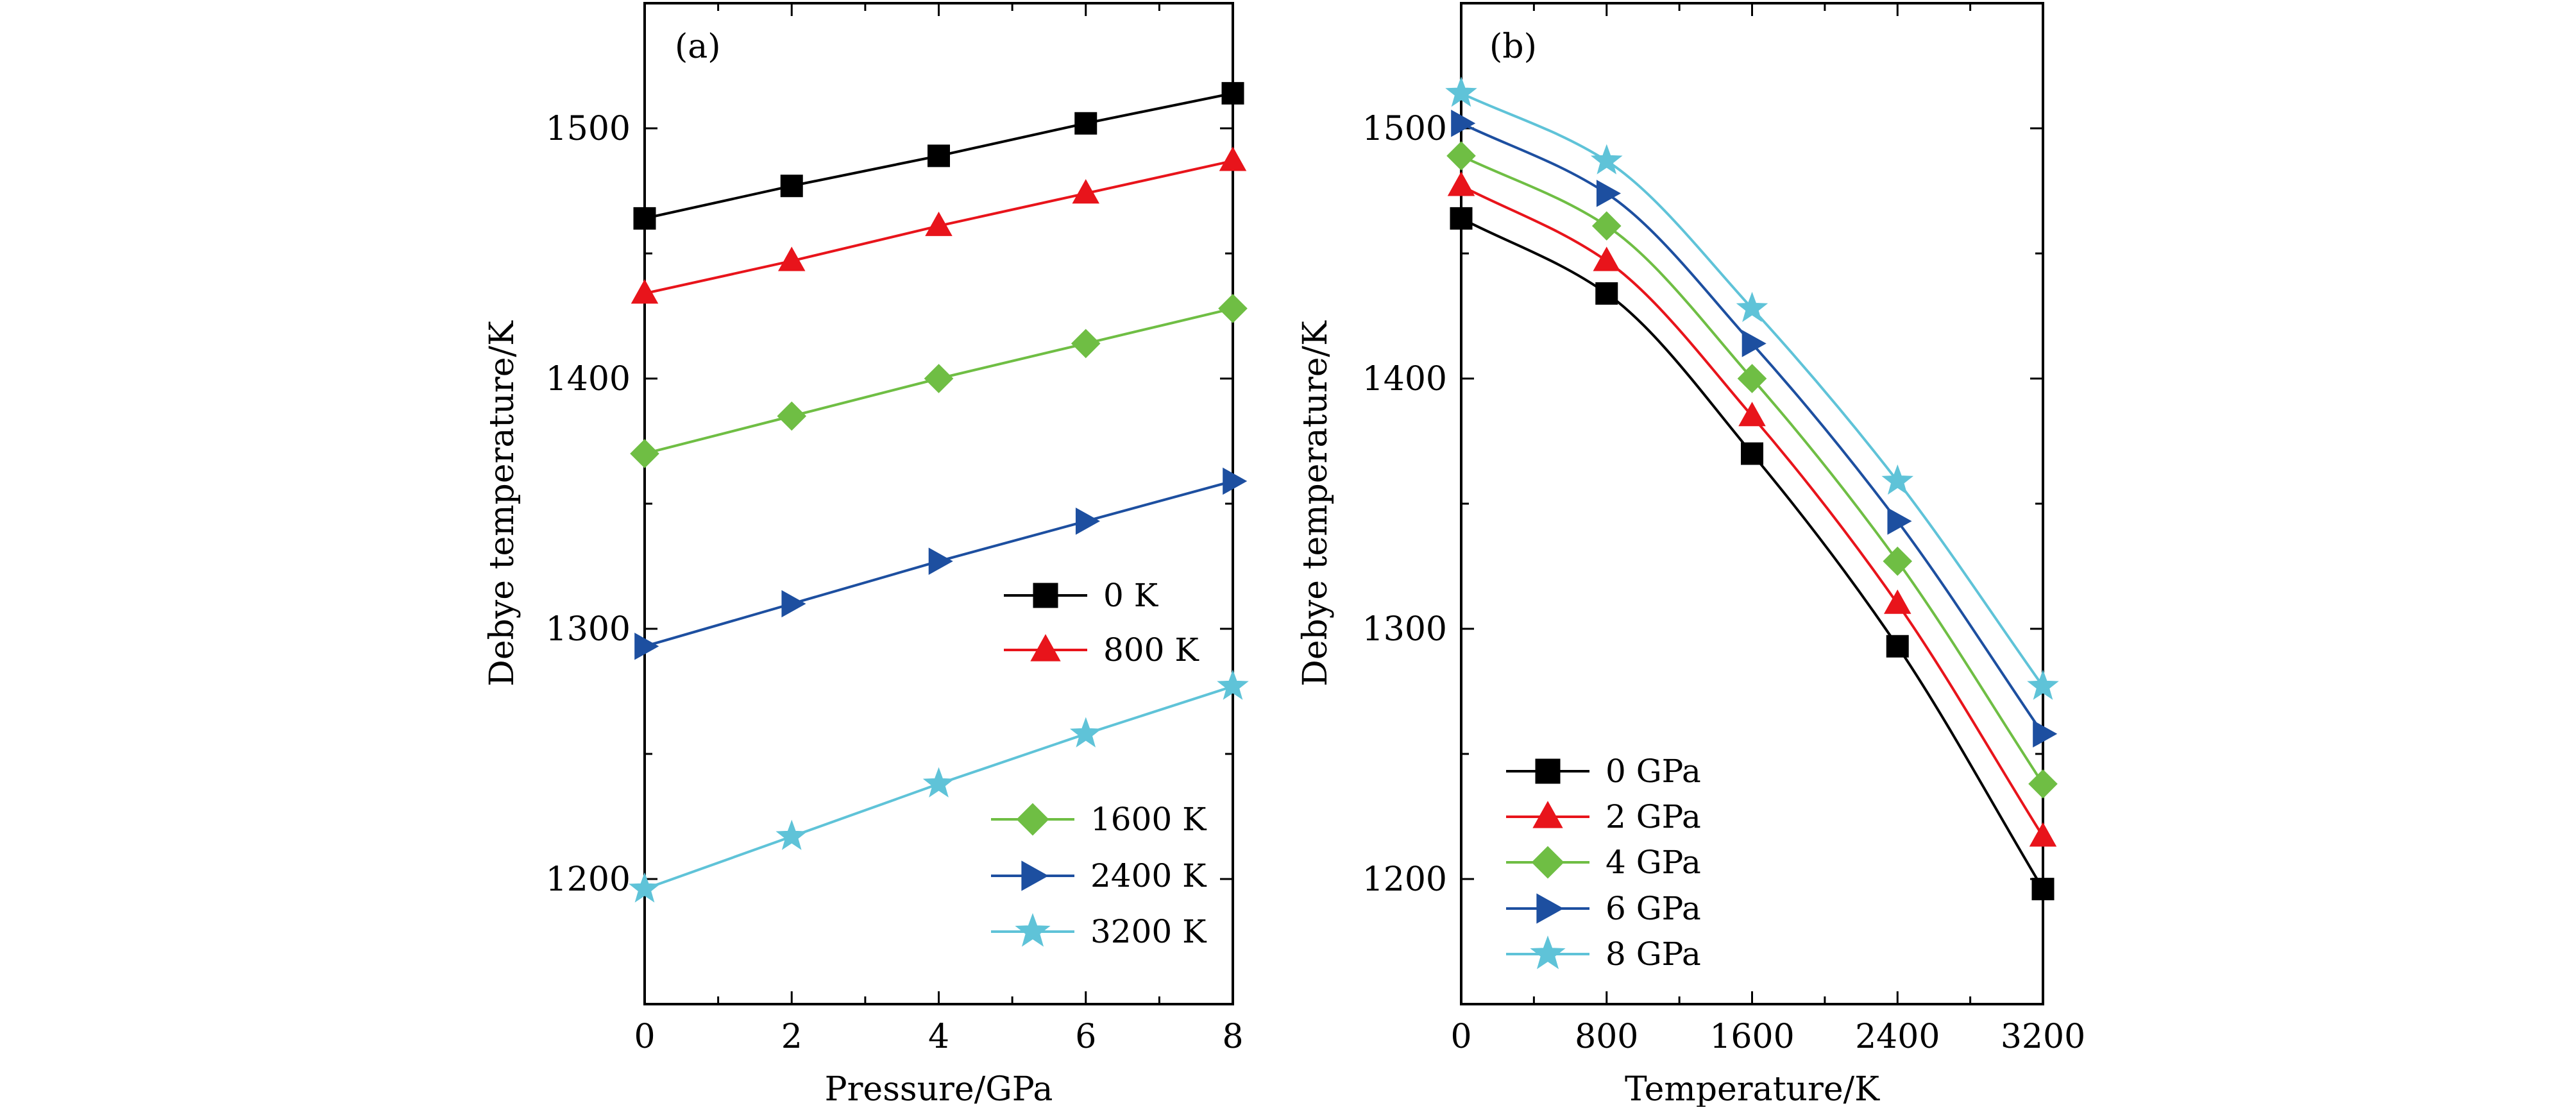 The height and width of the screenshot is (1110, 2576). I want to click on legend-label: 3200 K, so click(1148, 931).